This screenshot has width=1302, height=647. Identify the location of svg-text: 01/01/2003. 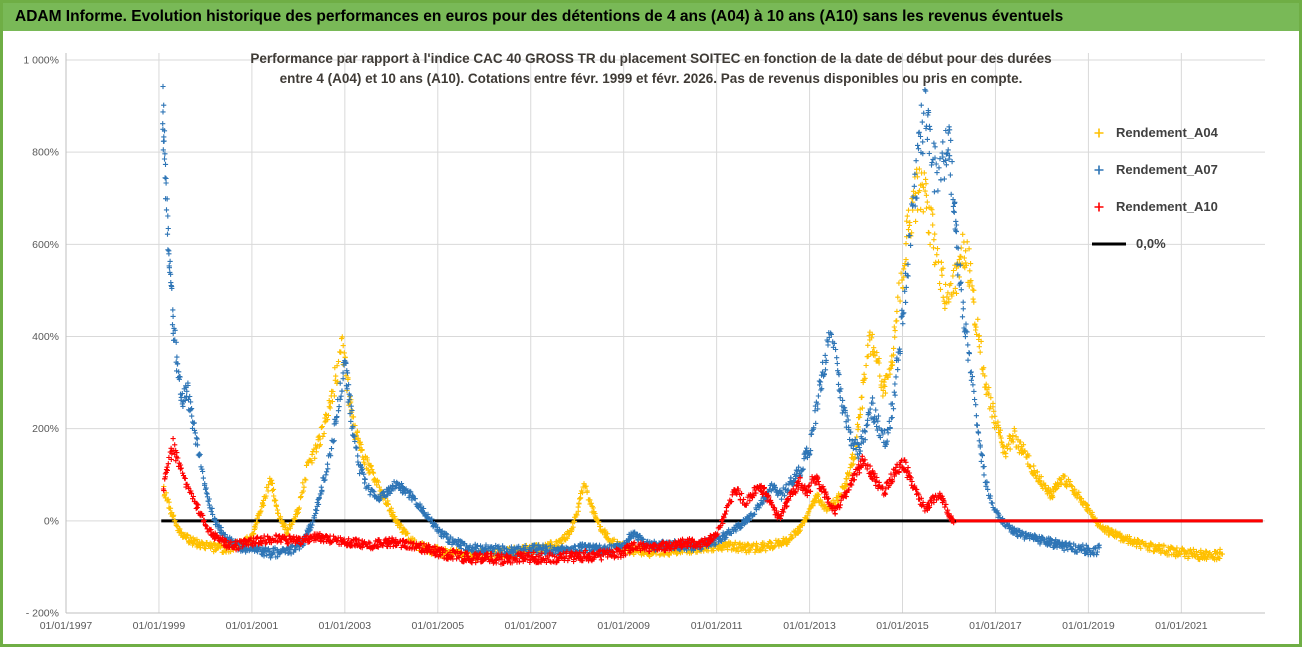
(345, 626).